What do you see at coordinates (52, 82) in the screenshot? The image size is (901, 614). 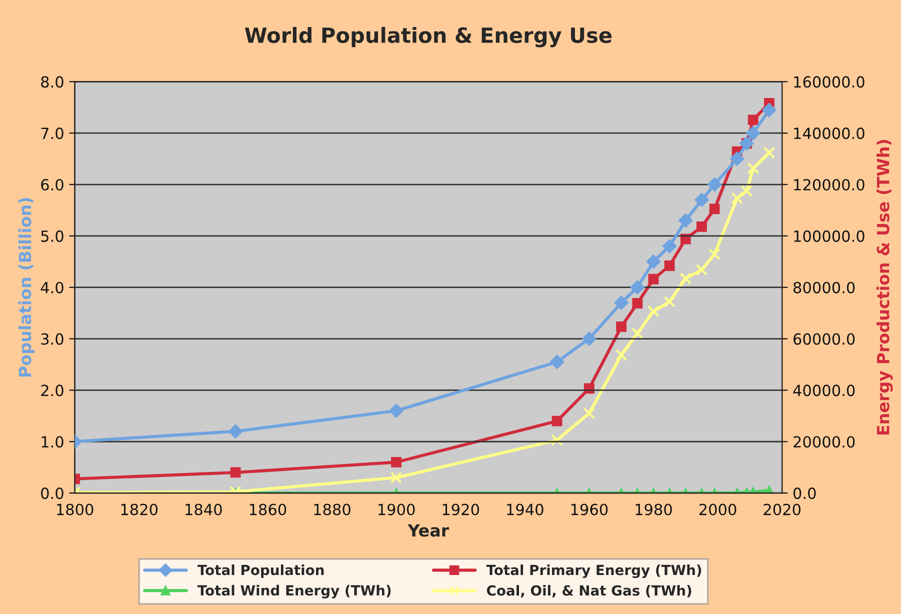 I see `y-tick-label: 8.0` at bounding box center [52, 82].